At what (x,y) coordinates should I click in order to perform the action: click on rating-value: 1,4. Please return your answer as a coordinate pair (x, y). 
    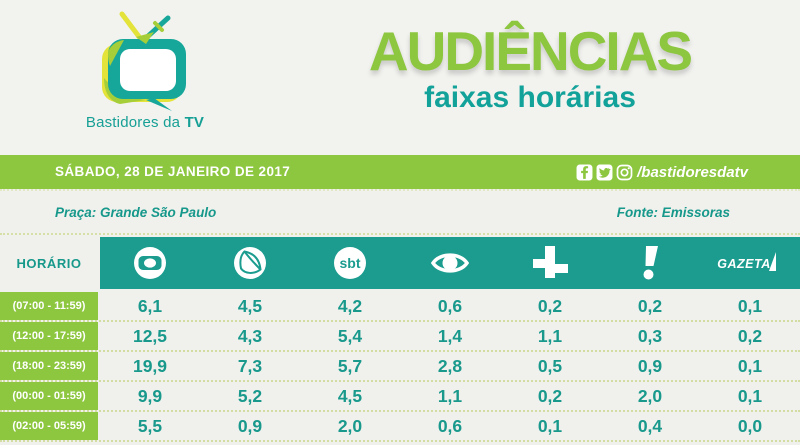
    Looking at the image, I should click on (450, 335).